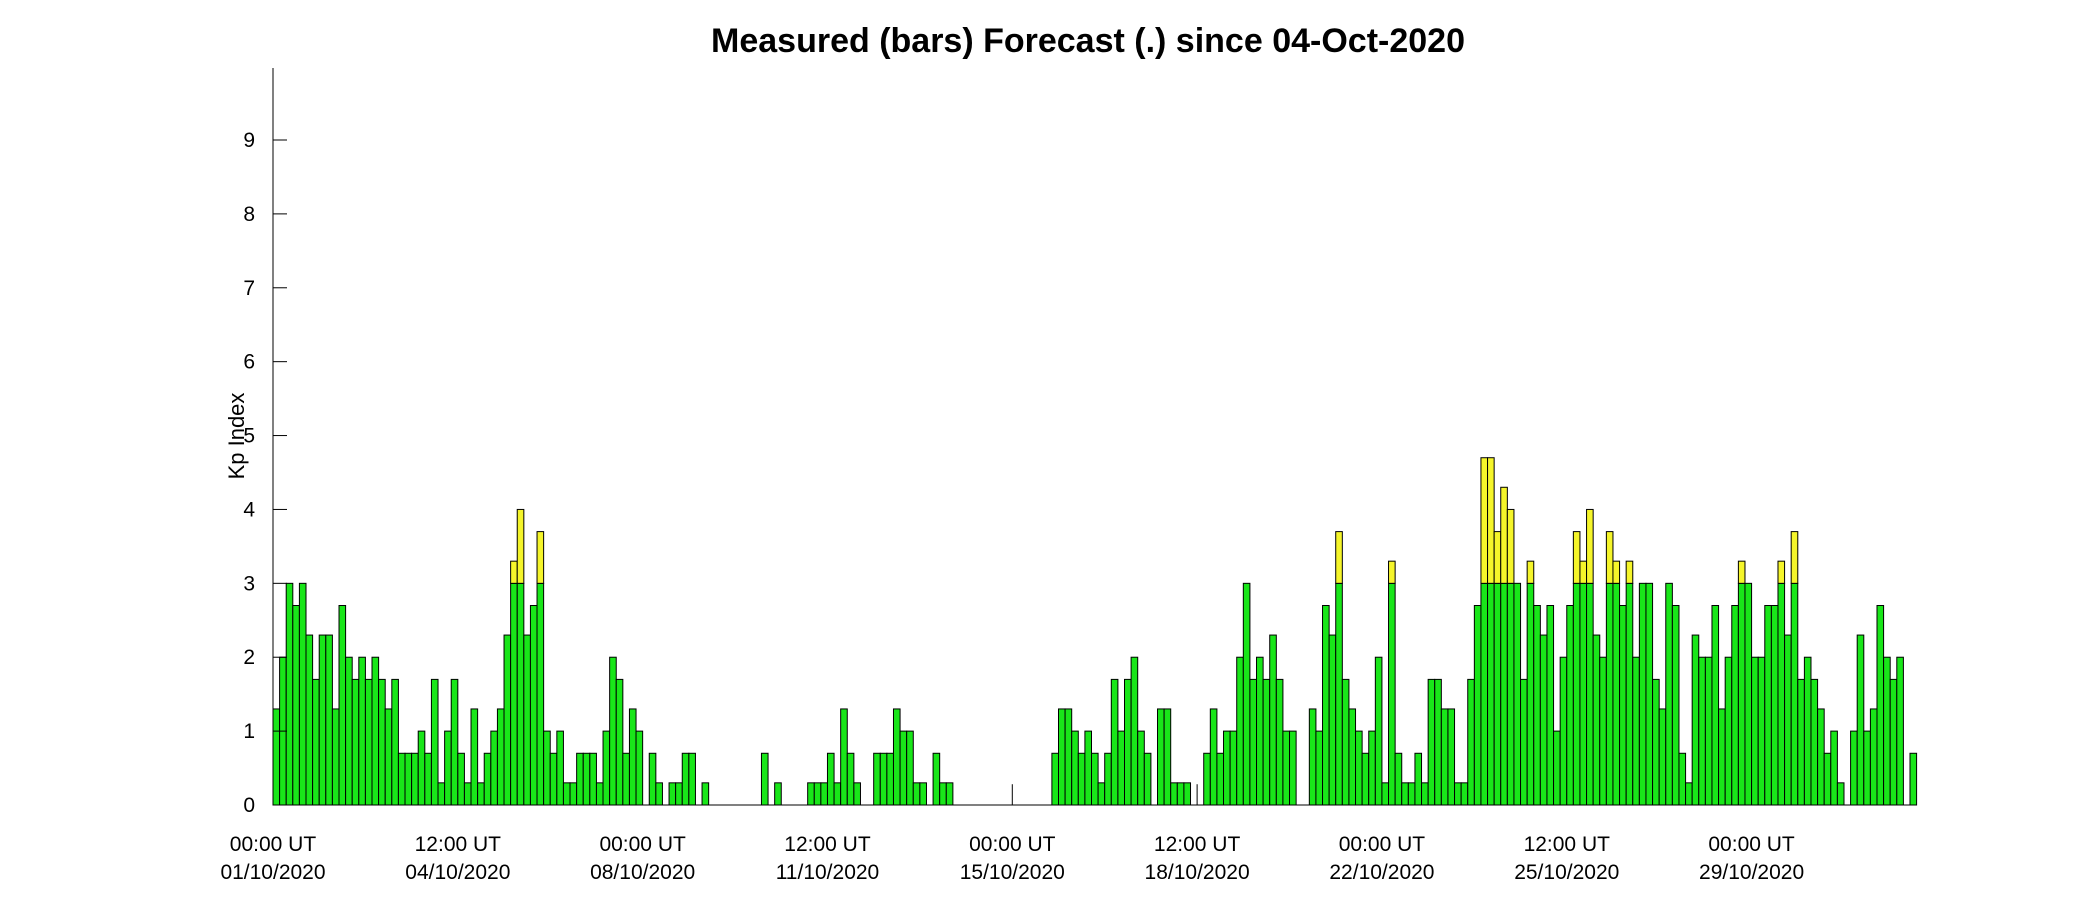  I want to click on x-tick-label-date: 08/10/2020, so click(642, 872).